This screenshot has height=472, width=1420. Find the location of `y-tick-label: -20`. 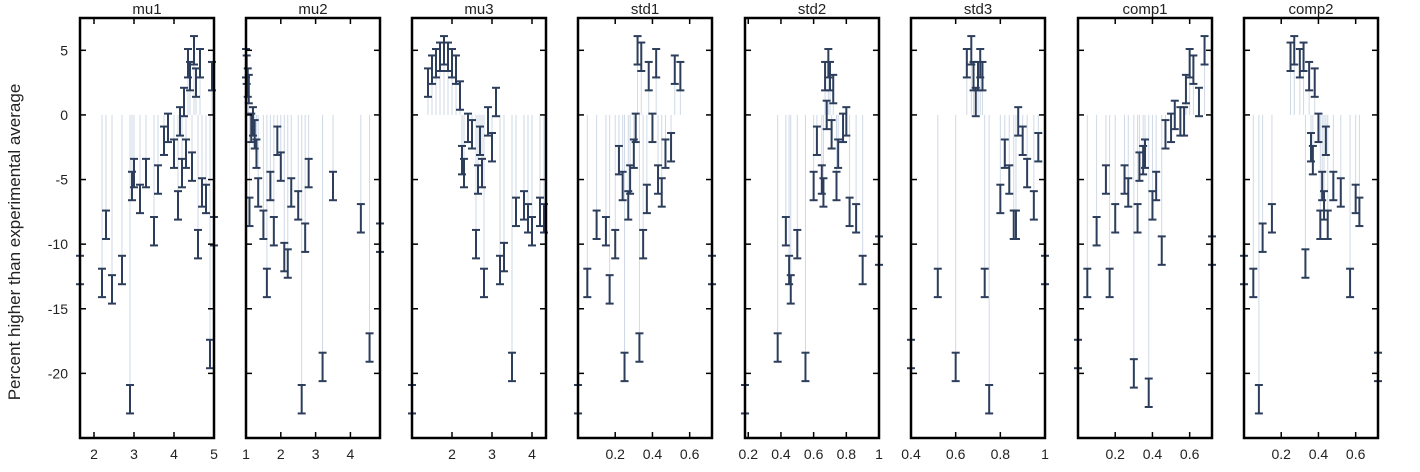

y-tick-label: -20 is located at coordinates (58, 373).